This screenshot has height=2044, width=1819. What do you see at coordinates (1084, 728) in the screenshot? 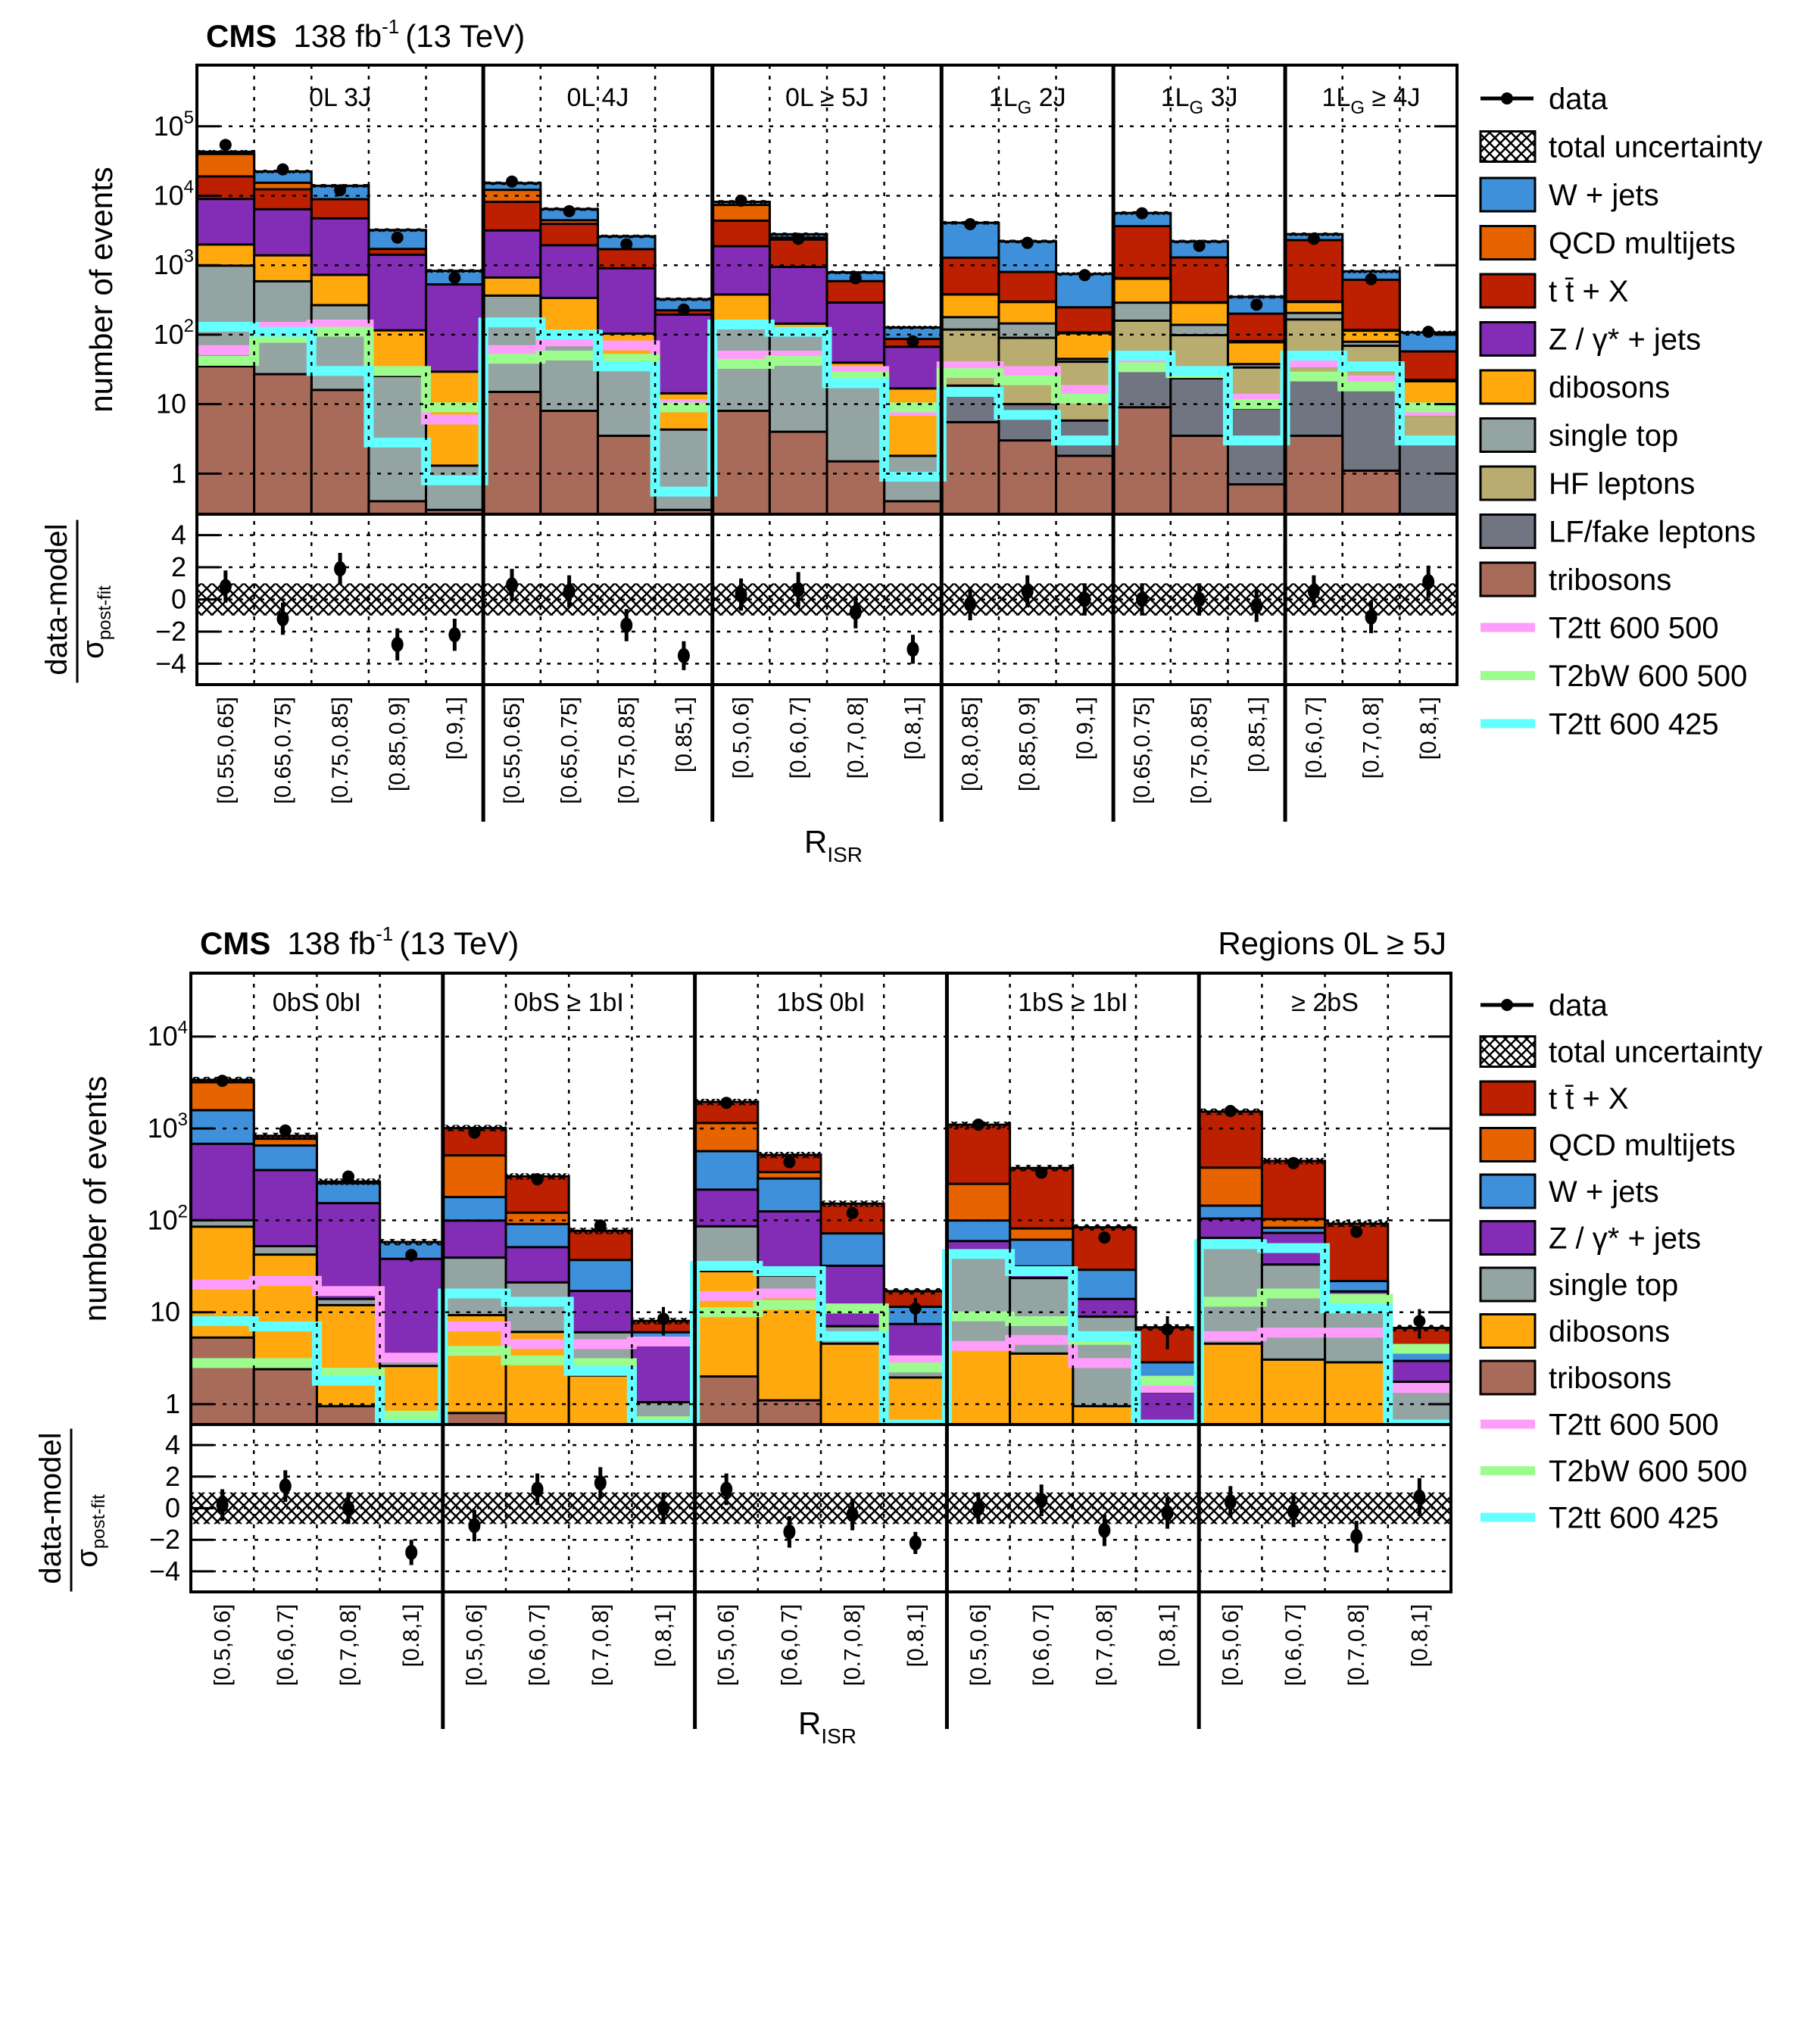
I see `bin-label: [0.9,1]` at bounding box center [1084, 728].